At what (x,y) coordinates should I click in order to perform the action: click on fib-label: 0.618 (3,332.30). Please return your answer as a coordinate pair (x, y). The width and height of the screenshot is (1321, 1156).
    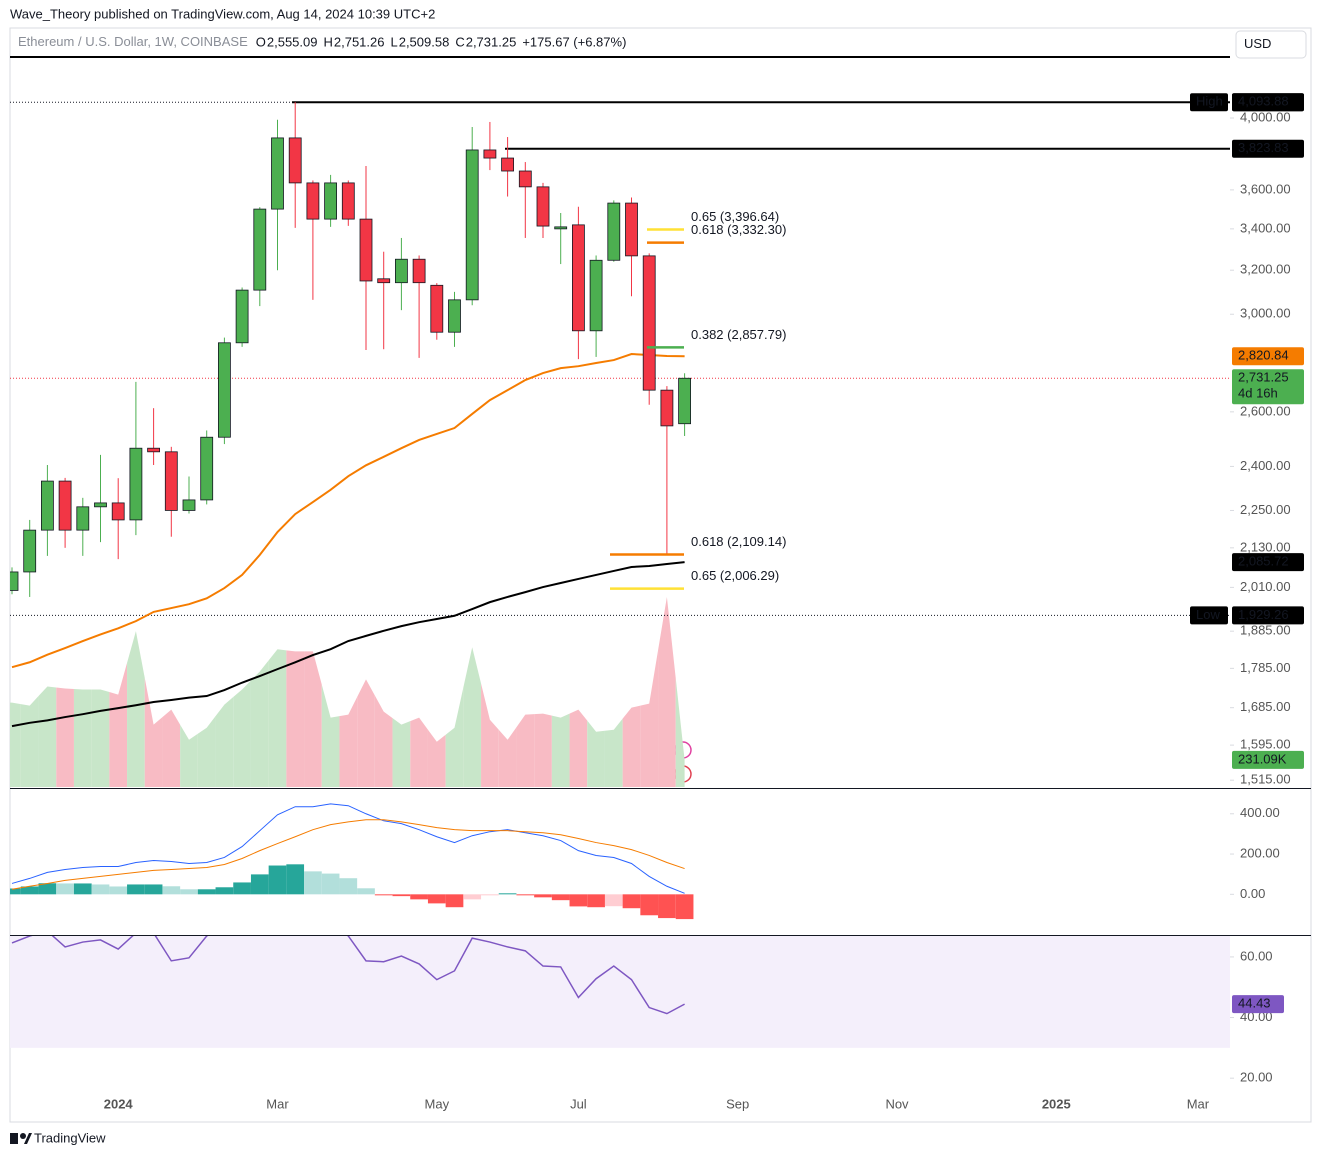
    Looking at the image, I should click on (738, 229).